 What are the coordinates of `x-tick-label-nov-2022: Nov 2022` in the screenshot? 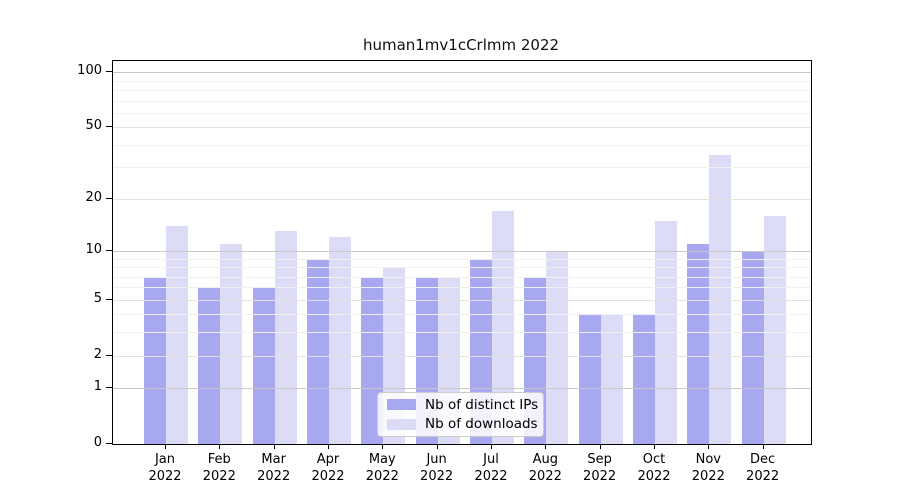 It's located at (708, 468).